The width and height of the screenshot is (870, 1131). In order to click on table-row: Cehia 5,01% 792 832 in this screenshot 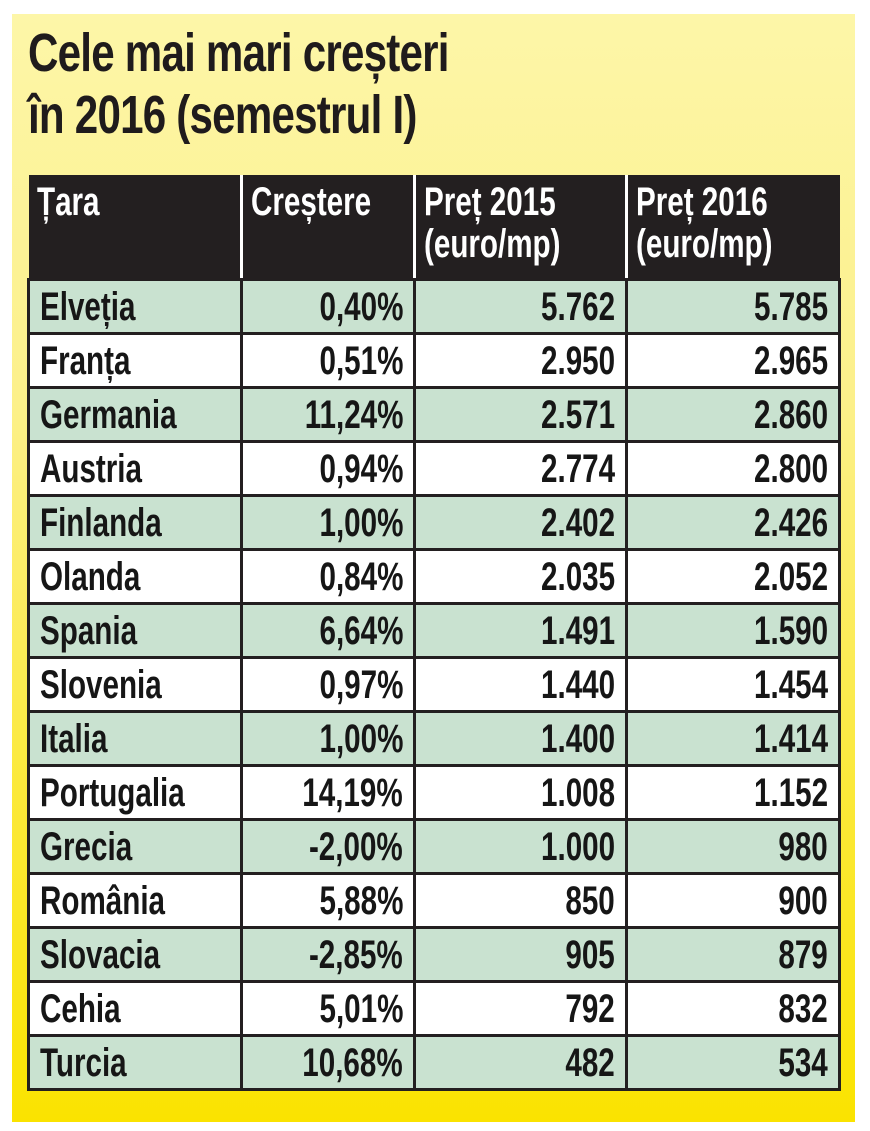, I will do `click(434, 1008)`.